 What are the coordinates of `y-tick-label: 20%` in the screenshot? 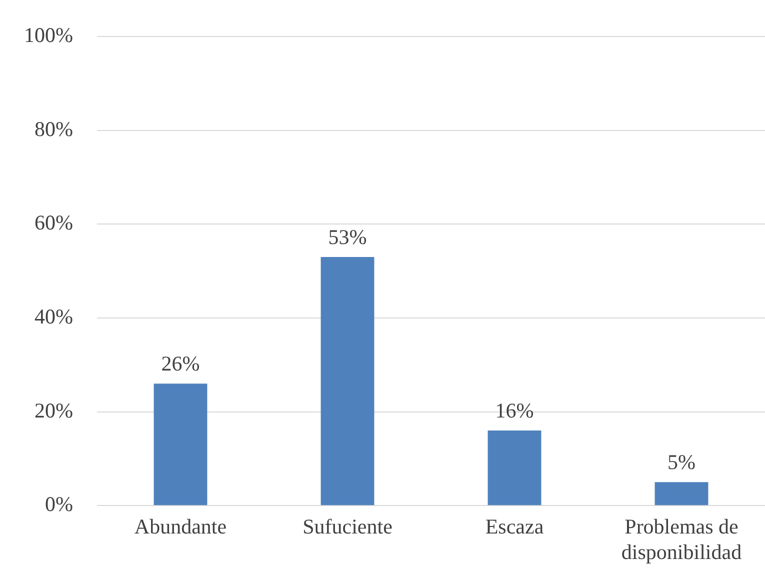 It's located at (53, 410).